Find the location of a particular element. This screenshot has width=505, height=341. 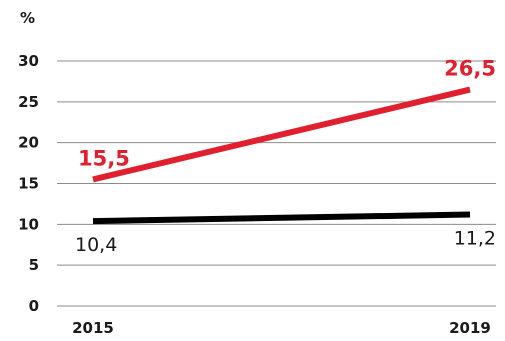

y-axis-ticks: 0 5 10 15 20 25 30 is located at coordinates (28, 183).